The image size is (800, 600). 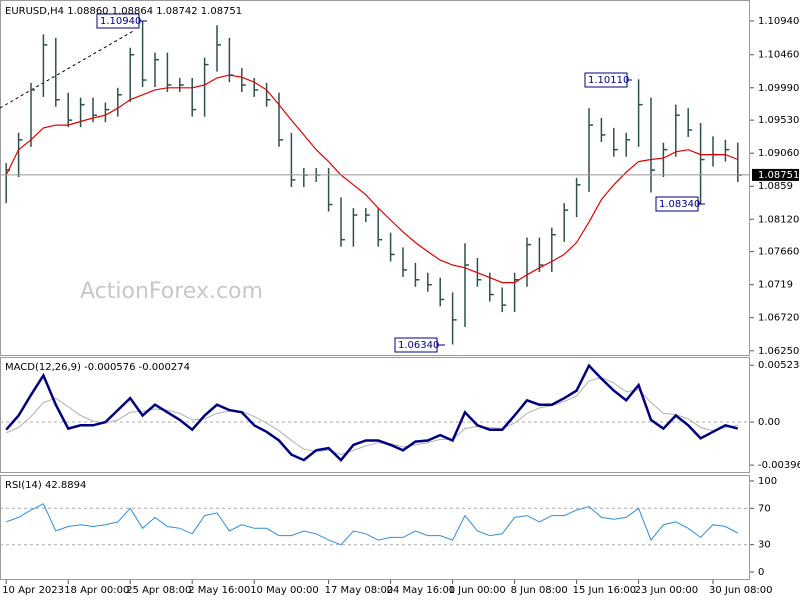 What do you see at coordinates (778, 153) in the screenshot?
I see `y-tick-label: 1.09060` at bounding box center [778, 153].